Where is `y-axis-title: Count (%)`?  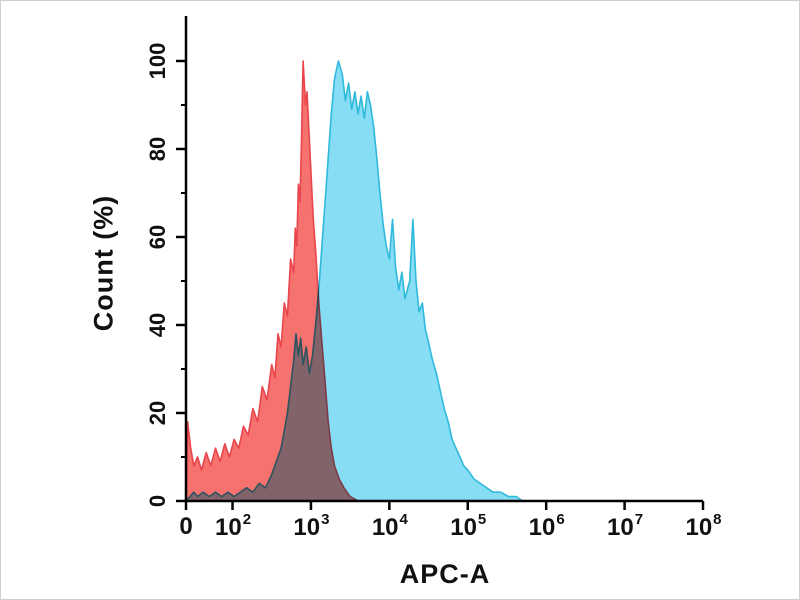
y-axis-title: Count (%) is located at coordinates (103, 263).